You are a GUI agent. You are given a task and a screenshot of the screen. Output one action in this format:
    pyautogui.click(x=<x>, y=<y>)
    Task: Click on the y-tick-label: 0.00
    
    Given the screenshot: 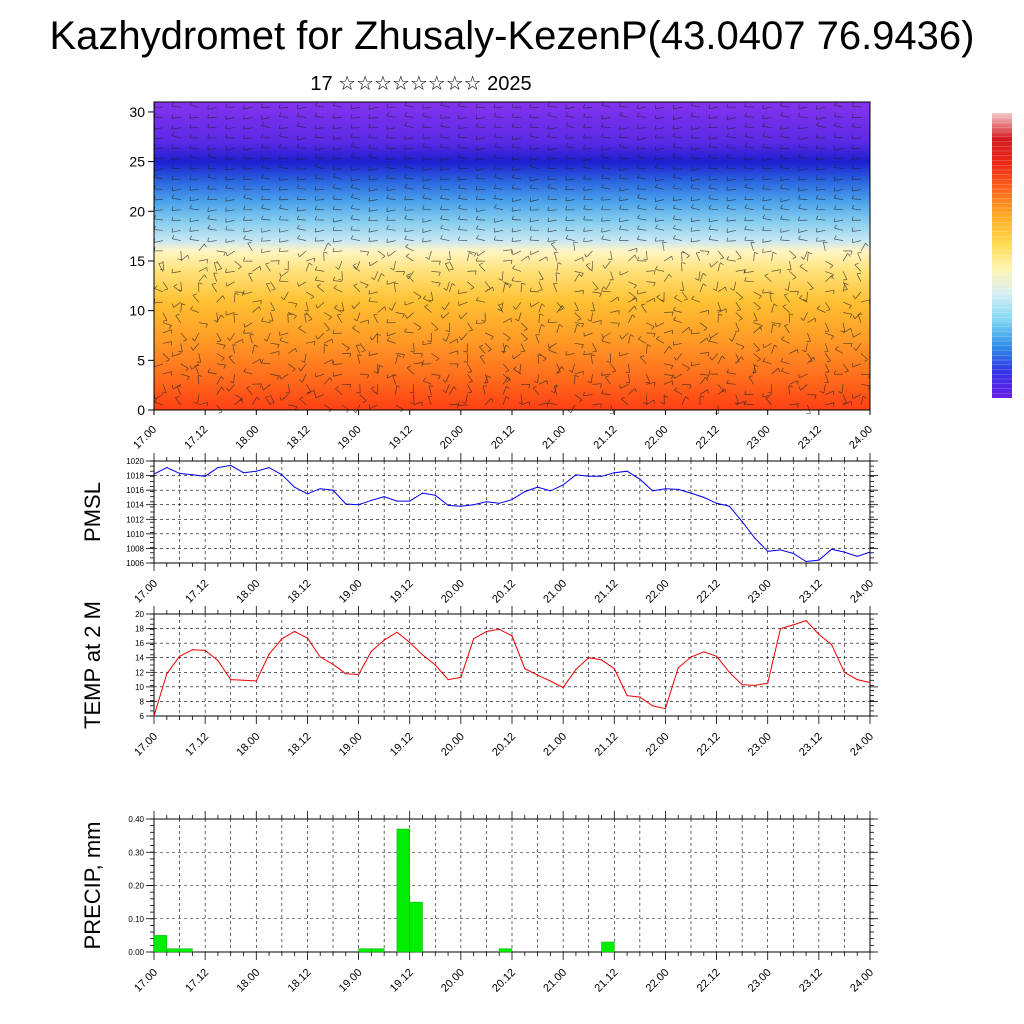 What is the action you would take?
    pyautogui.click(x=136, y=952)
    